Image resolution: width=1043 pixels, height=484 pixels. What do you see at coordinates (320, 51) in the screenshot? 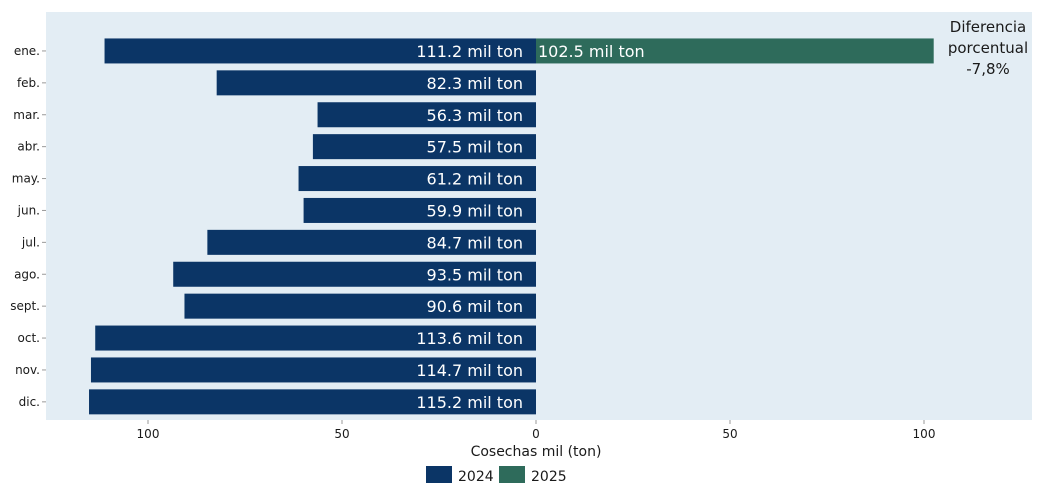
I see `bar-2024-ene` at bounding box center [320, 51].